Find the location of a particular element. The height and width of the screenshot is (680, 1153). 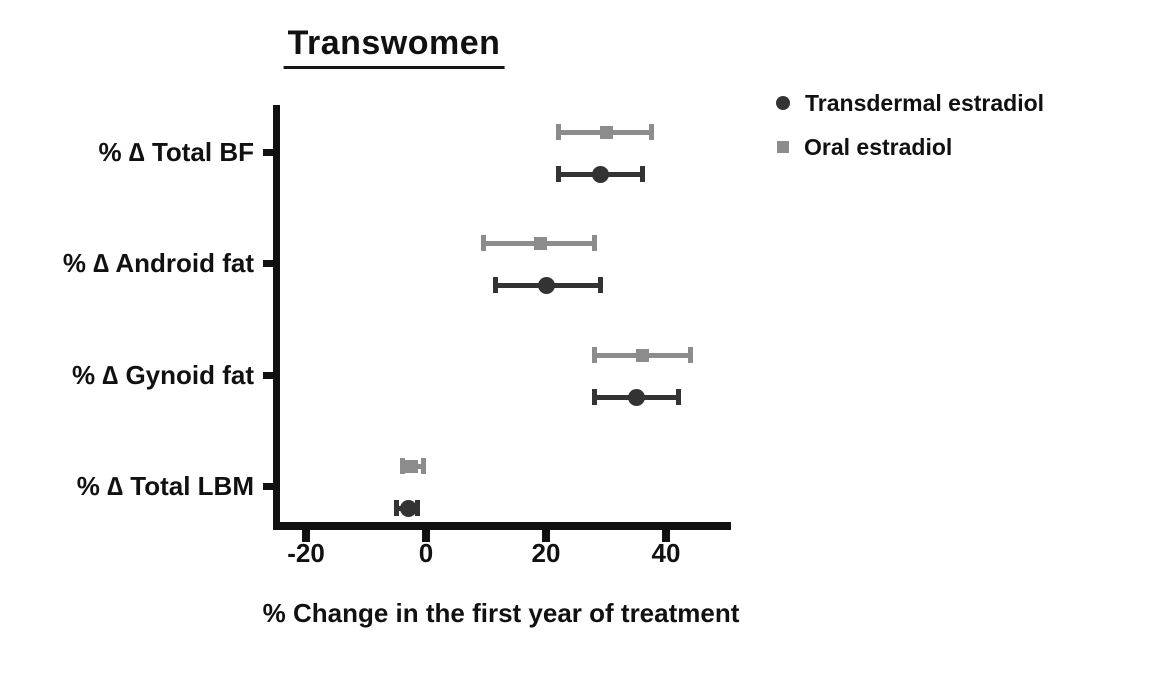

legend: Transdermal estradiol Oral estradiol is located at coordinates (910, 125).